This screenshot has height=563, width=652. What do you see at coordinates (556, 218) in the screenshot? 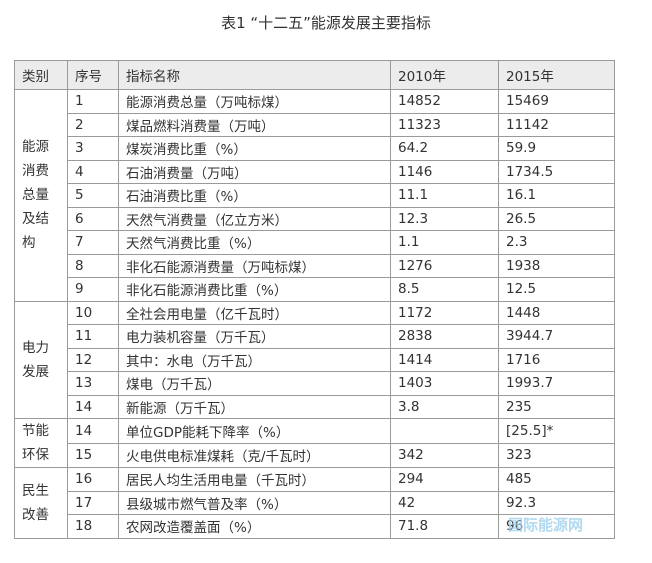
I see `value-2015-cell: 26.5` at bounding box center [556, 218].